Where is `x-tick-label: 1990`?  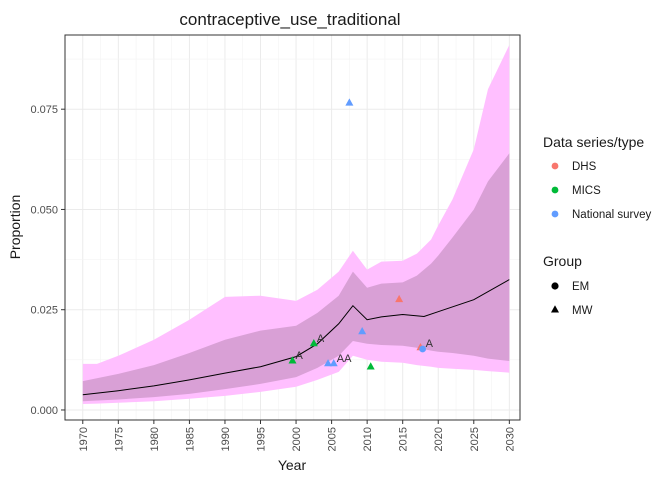 x-tick-label: 1990 is located at coordinates (226, 439).